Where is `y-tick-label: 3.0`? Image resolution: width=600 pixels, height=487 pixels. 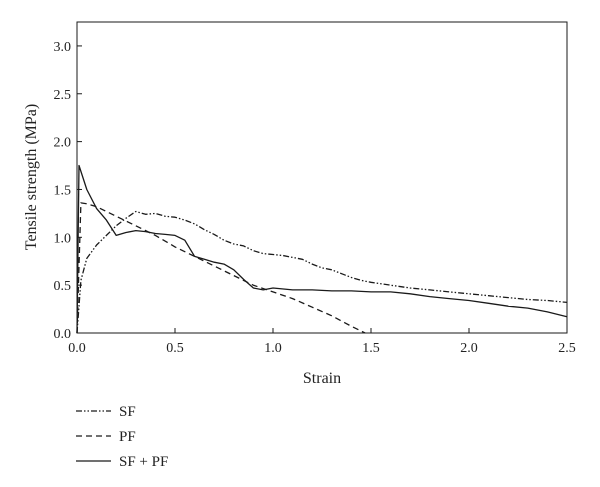 y-tick-label: 3.0 is located at coordinates (63, 47).